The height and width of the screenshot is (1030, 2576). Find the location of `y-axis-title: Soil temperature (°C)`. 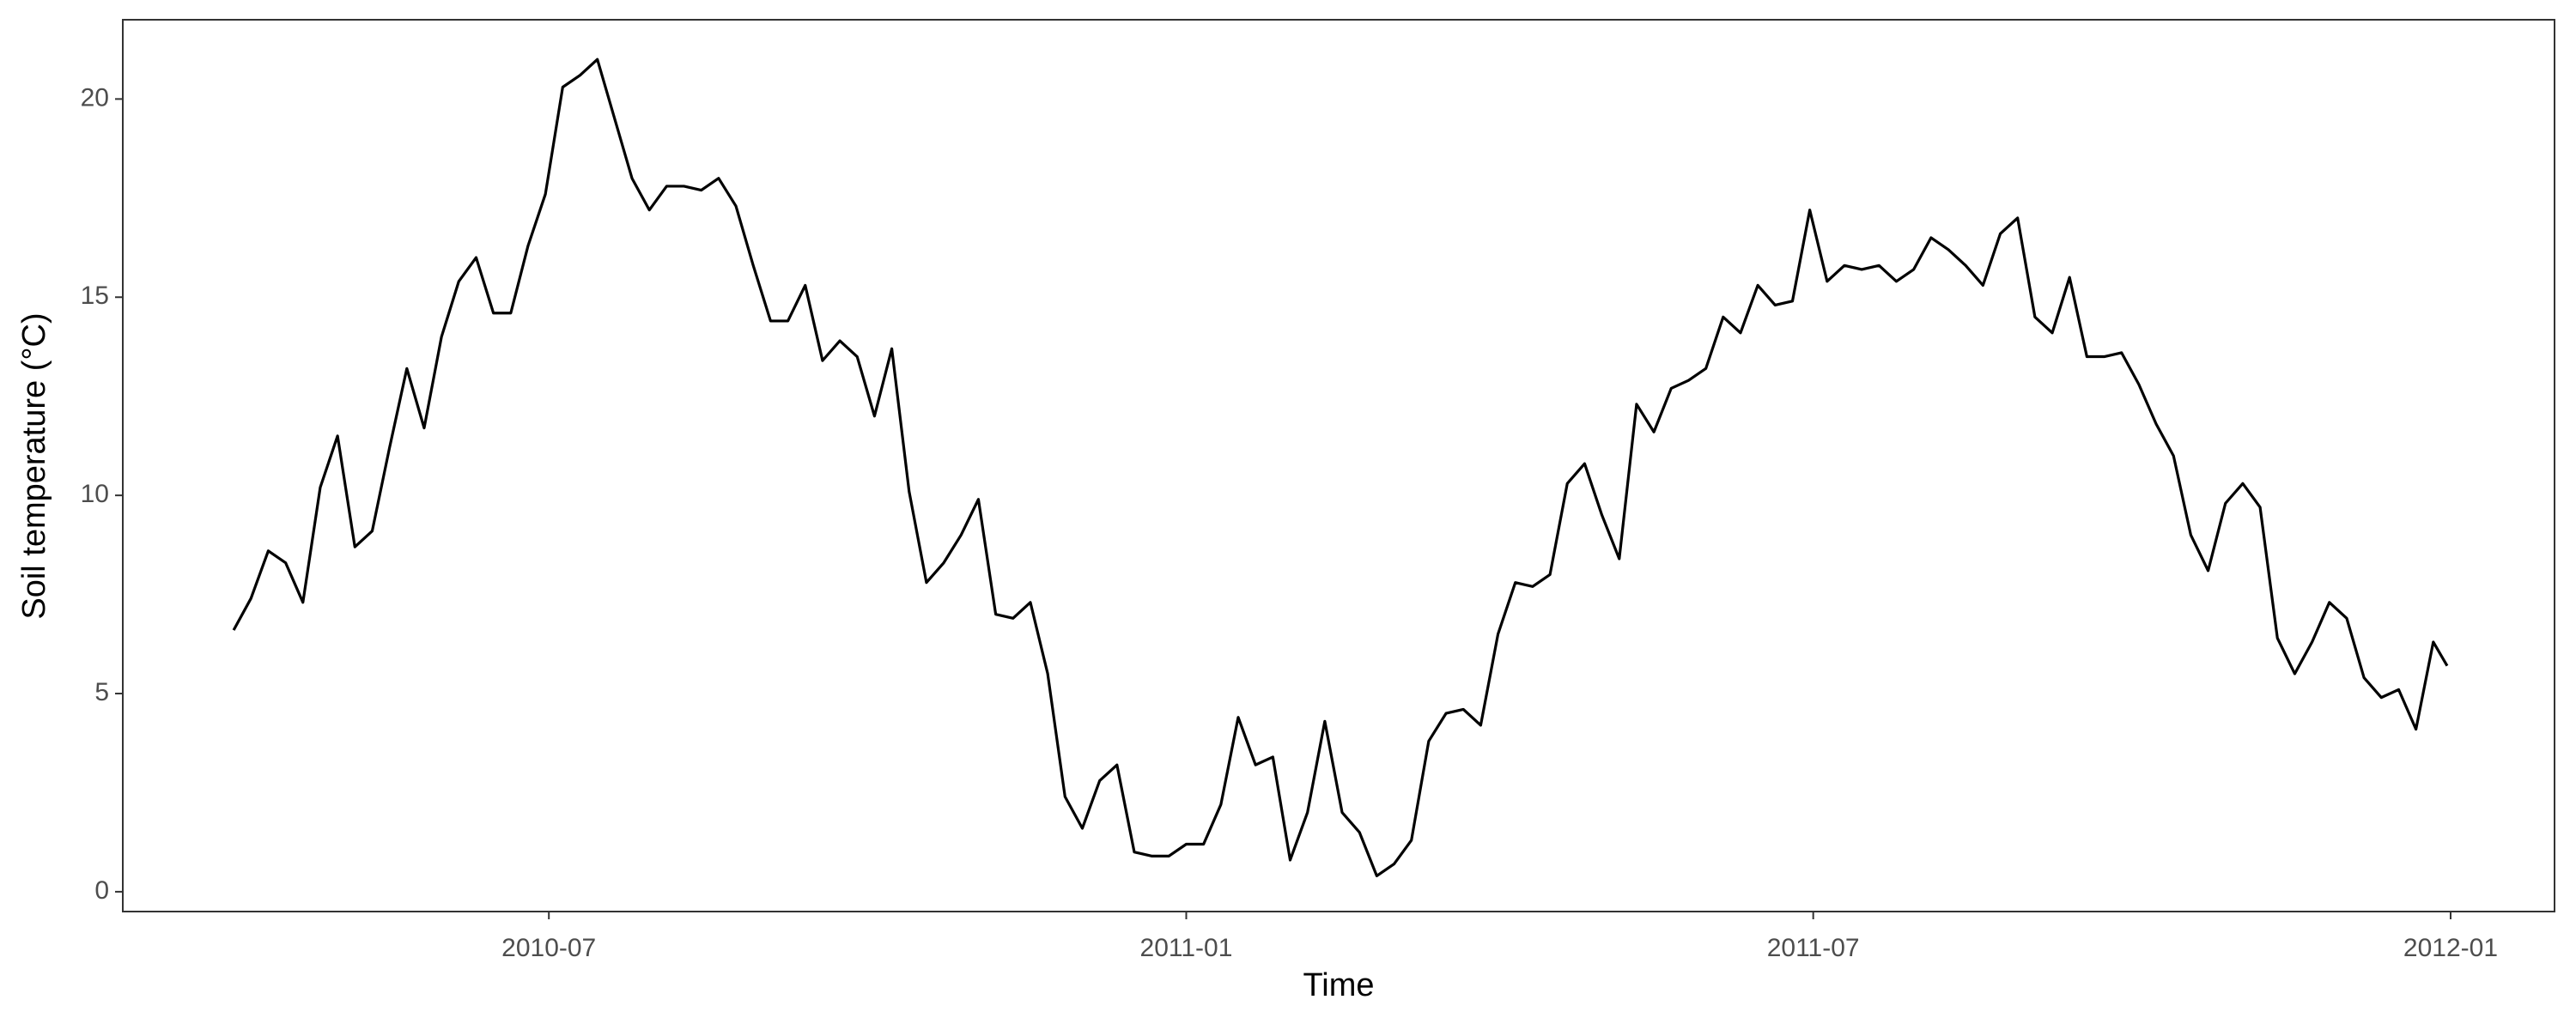

y-axis-title: Soil temperature (°C) is located at coordinates (34, 465).